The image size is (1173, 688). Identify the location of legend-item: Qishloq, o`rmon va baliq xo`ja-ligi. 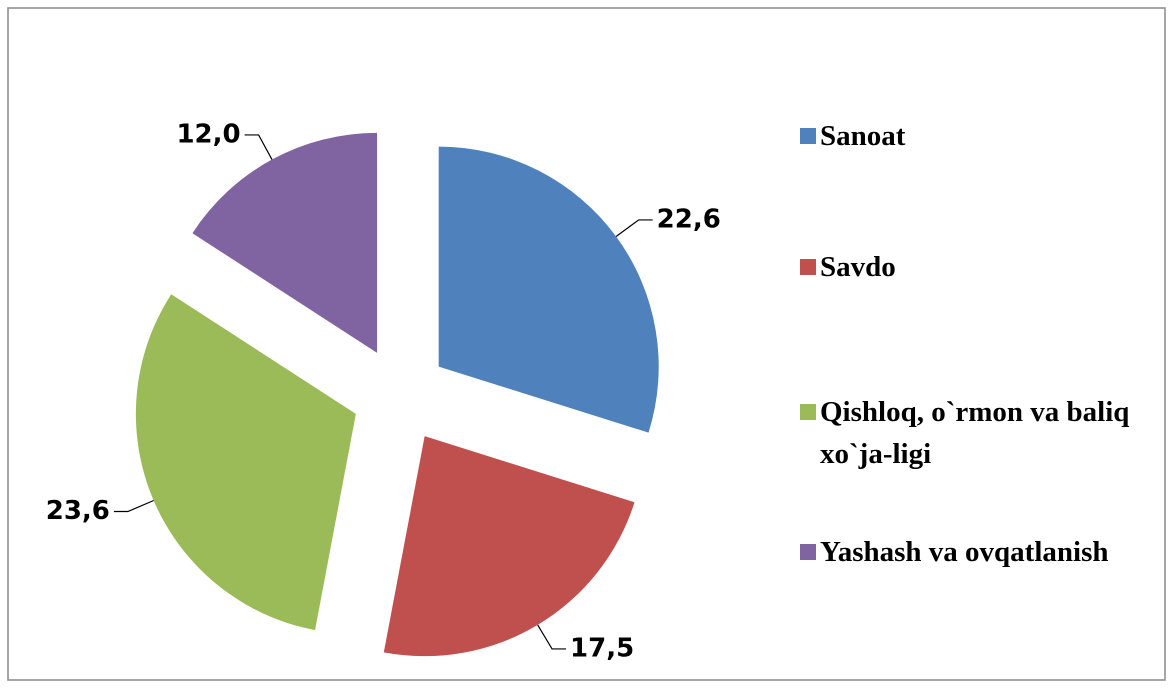
(980, 433).